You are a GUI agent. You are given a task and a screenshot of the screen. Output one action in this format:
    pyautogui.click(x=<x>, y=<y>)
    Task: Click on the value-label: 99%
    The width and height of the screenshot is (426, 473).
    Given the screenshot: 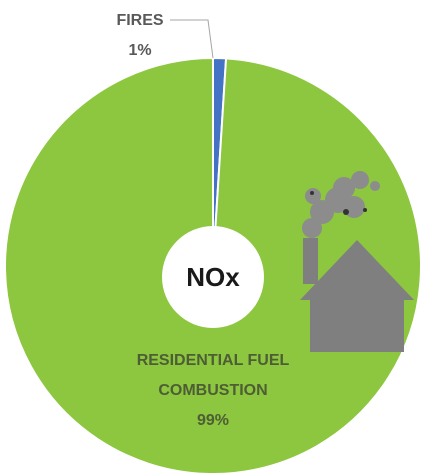 What is the action you would take?
    pyautogui.click(x=213, y=420)
    